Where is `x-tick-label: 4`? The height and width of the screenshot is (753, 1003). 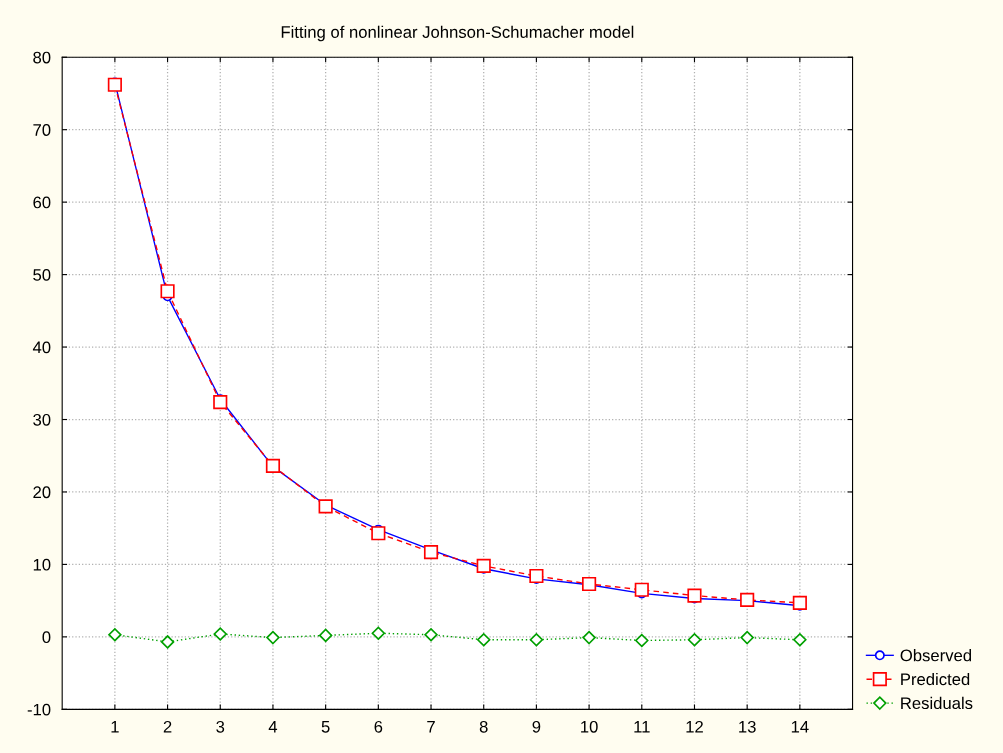
x-tick-label: 4 is located at coordinates (273, 727).